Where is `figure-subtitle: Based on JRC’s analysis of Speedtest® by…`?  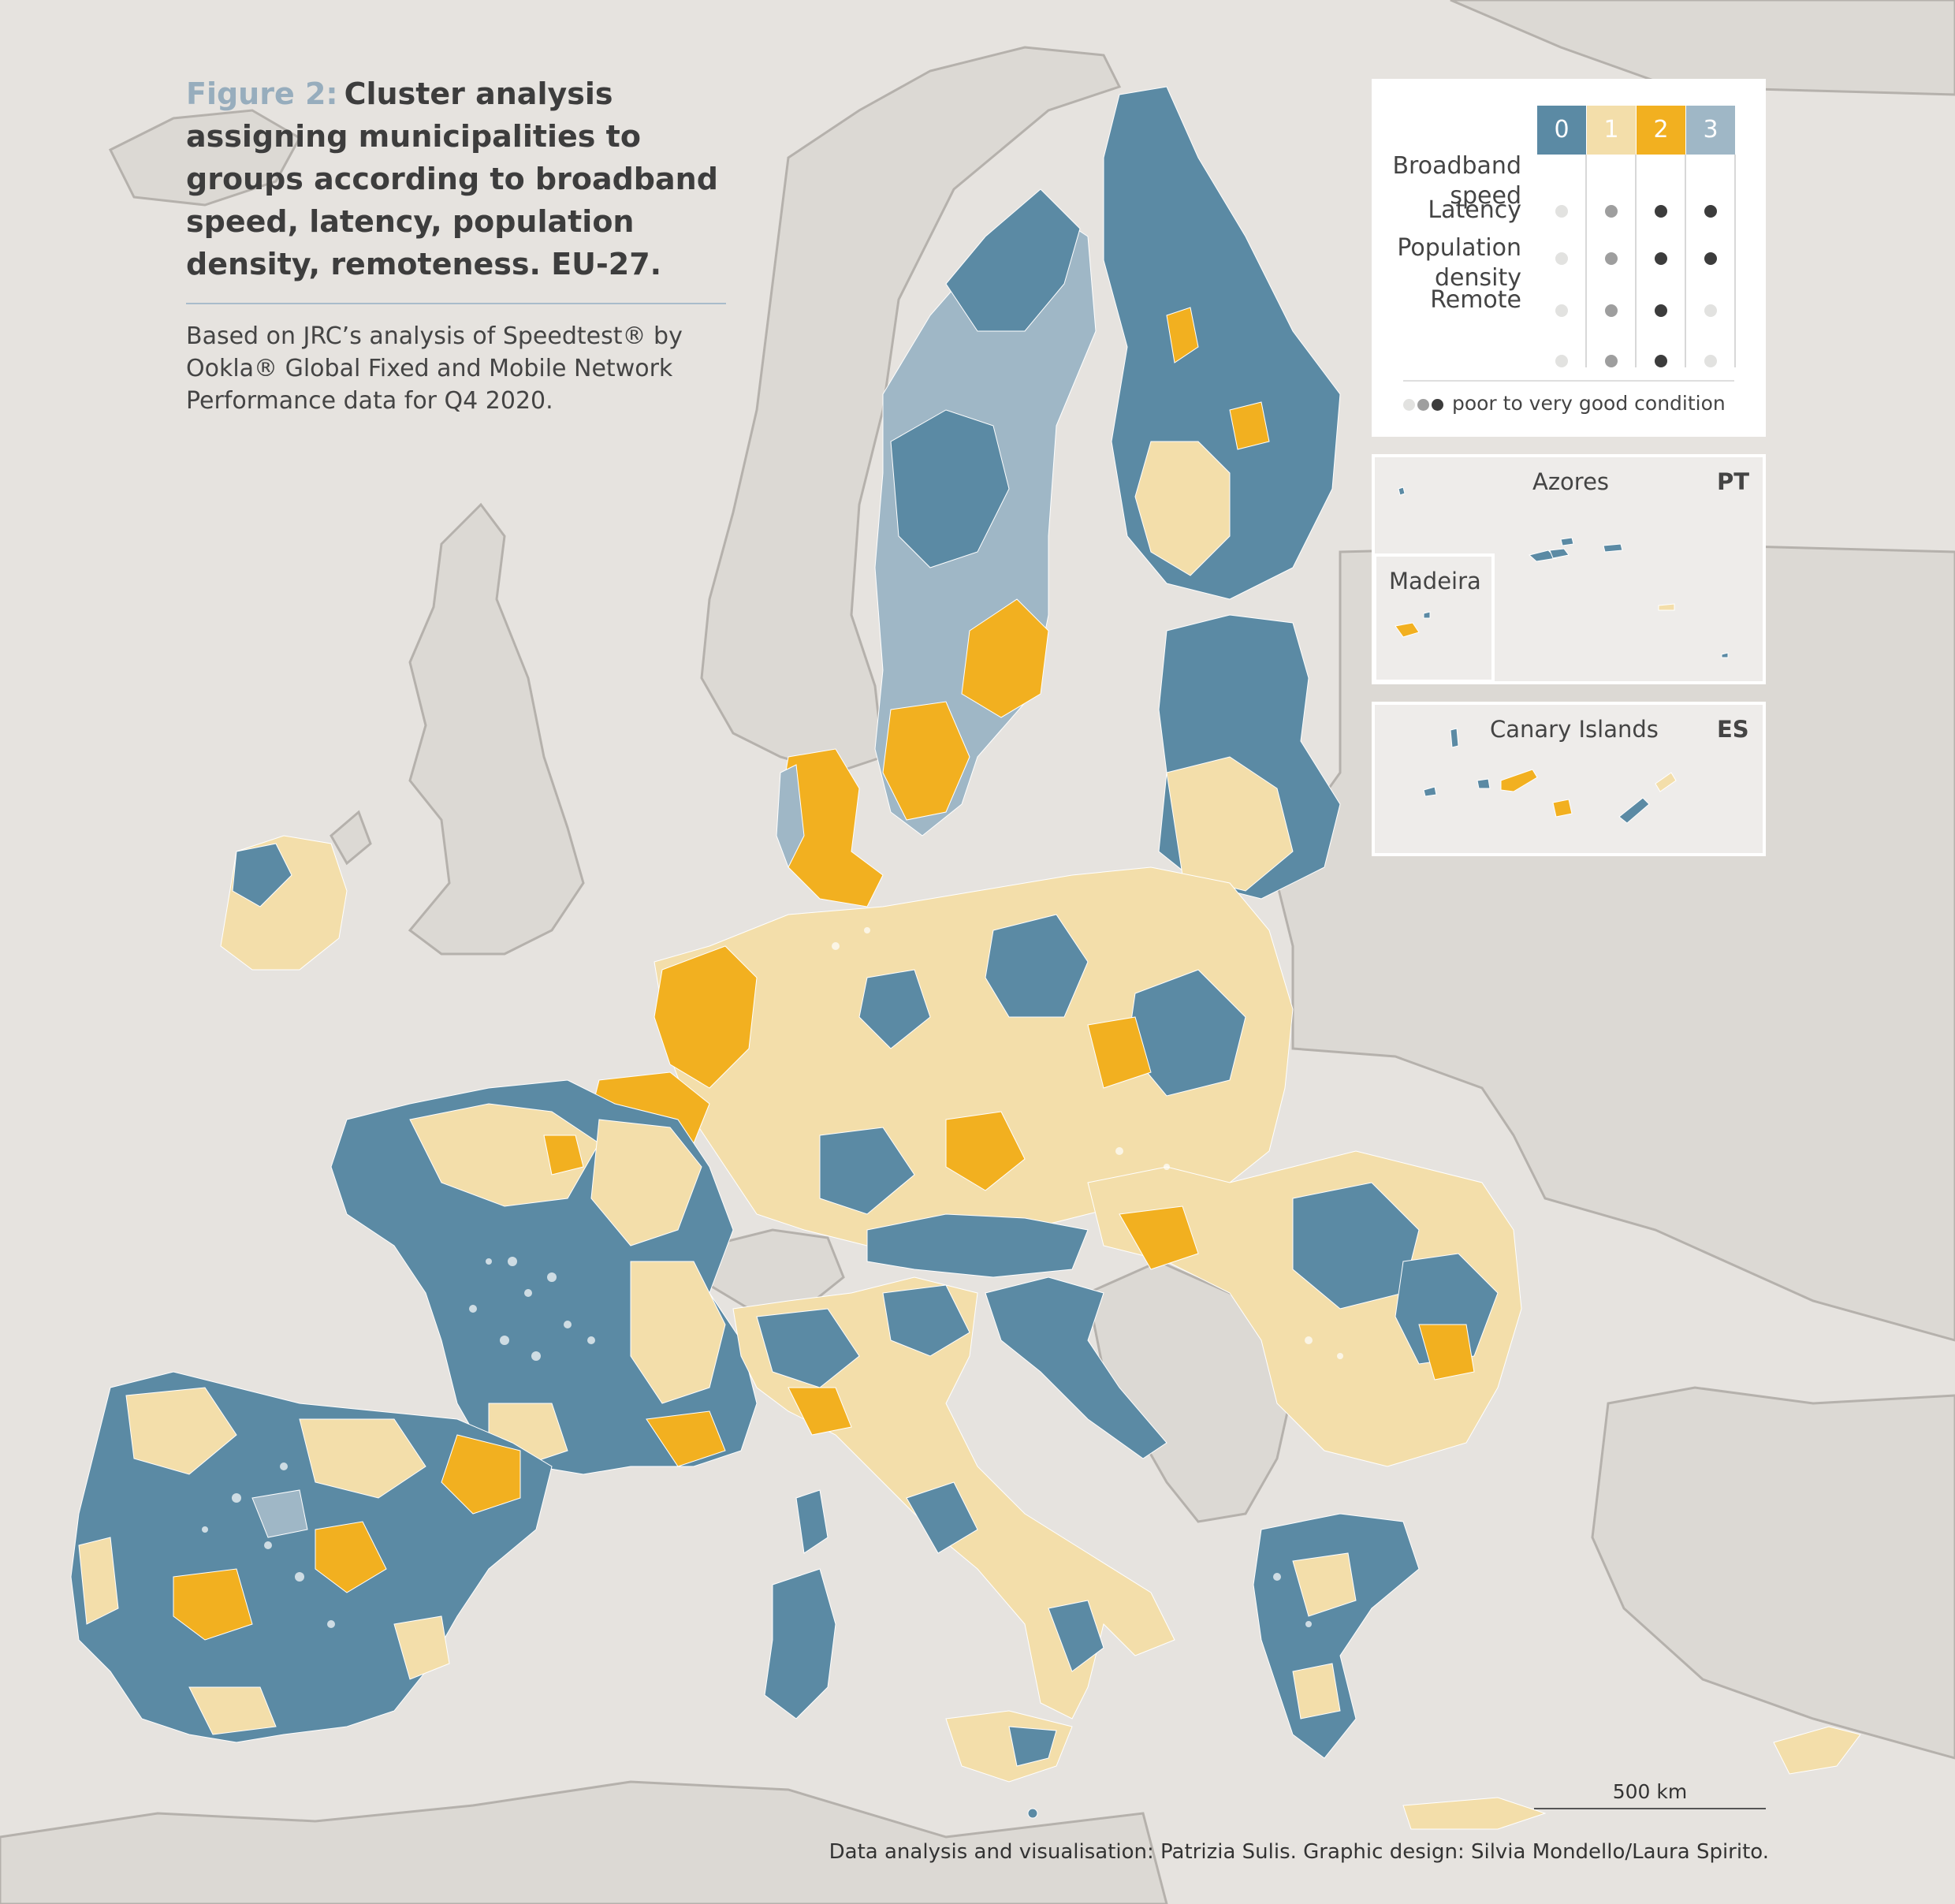 figure-subtitle: Based on JRC’s analysis of Speedtest® by… is located at coordinates (434, 368).